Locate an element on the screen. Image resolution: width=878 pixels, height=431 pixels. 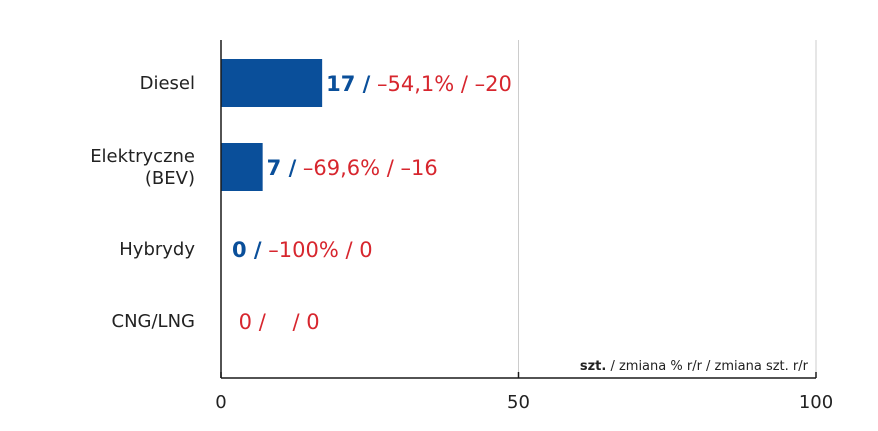
category-label-line: Diesel is located at coordinates (167, 83).